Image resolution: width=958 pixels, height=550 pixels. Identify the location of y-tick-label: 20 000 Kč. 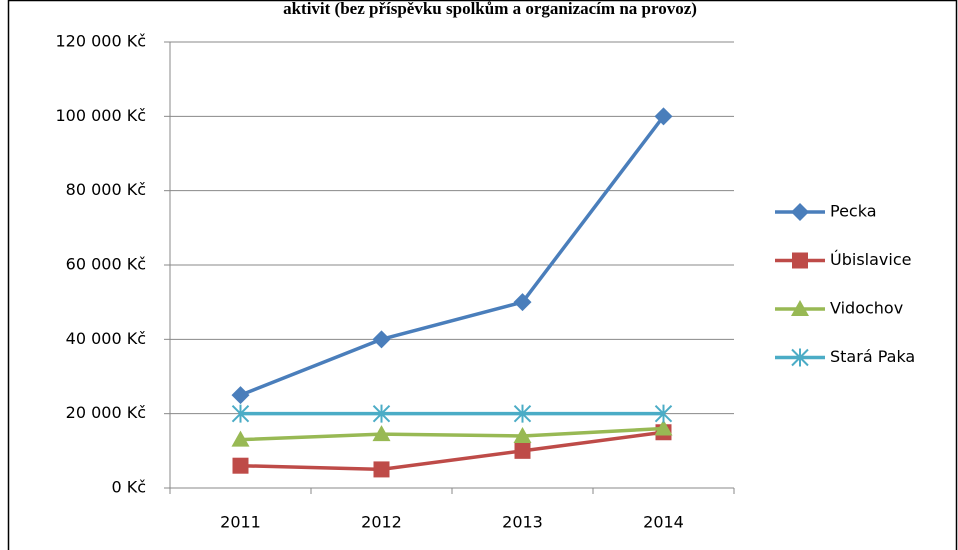
(106, 412).